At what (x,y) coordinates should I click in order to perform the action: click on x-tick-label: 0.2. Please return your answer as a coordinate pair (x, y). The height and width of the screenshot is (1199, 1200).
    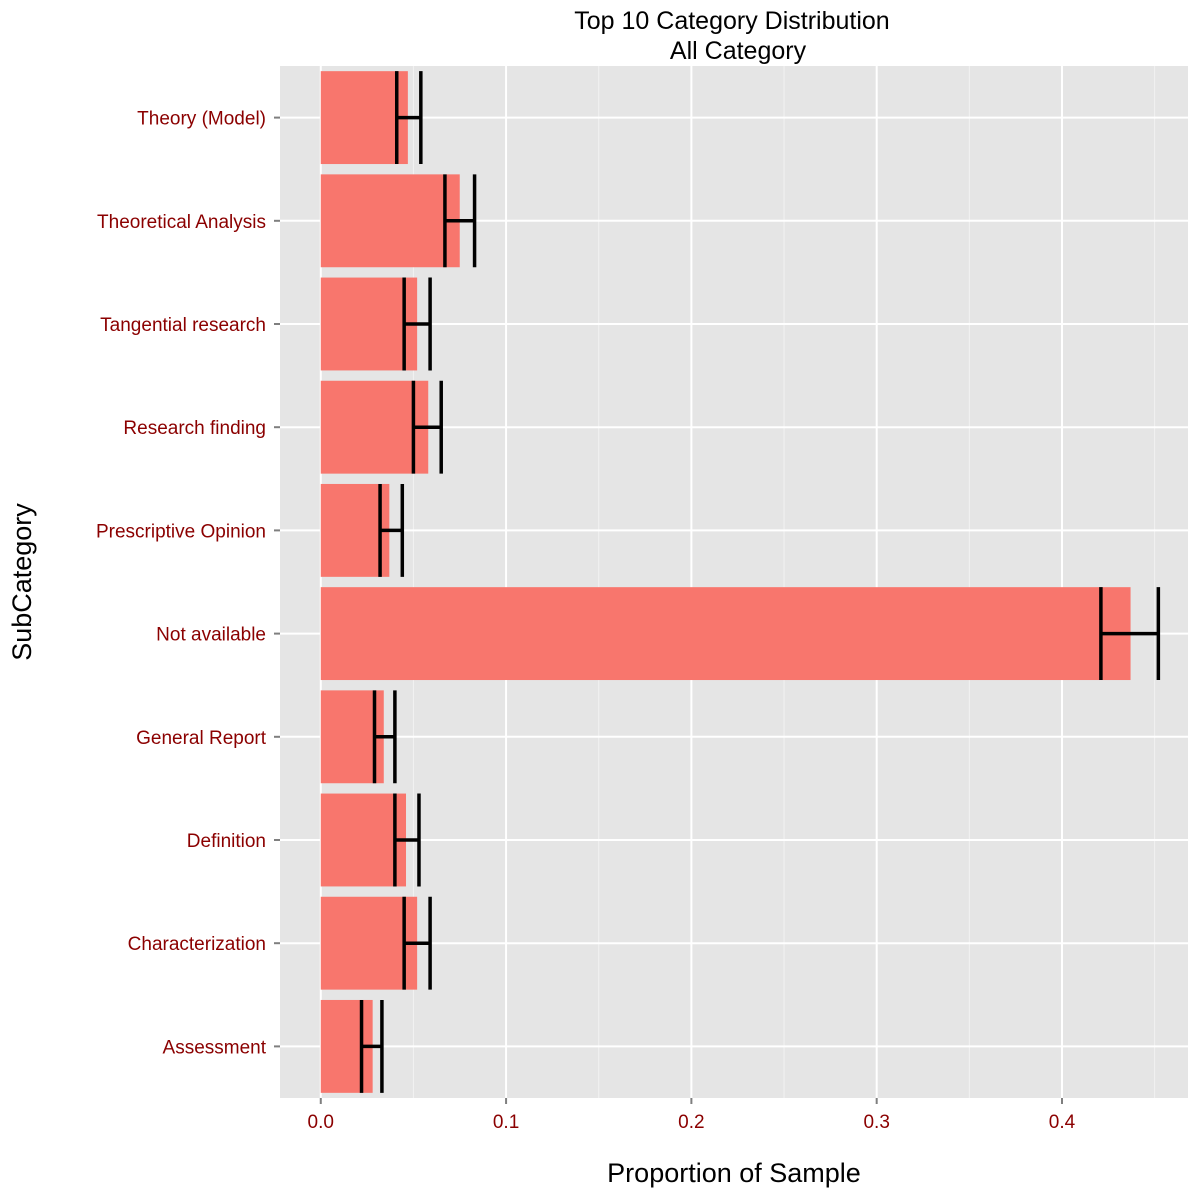
    Looking at the image, I should click on (691, 1122).